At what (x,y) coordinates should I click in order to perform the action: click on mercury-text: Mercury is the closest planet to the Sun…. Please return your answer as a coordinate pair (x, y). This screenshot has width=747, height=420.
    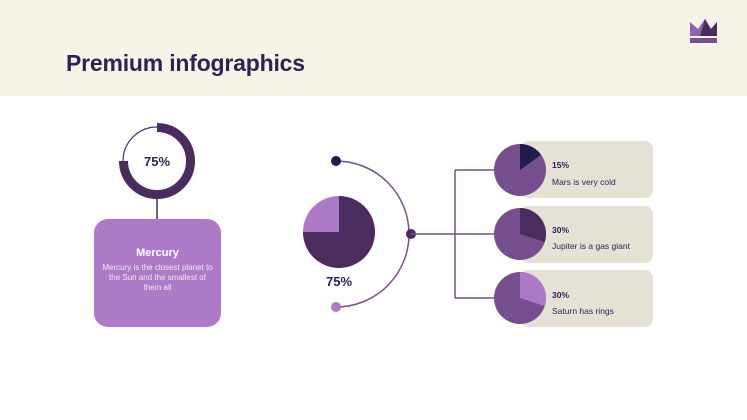
    Looking at the image, I should click on (157, 277).